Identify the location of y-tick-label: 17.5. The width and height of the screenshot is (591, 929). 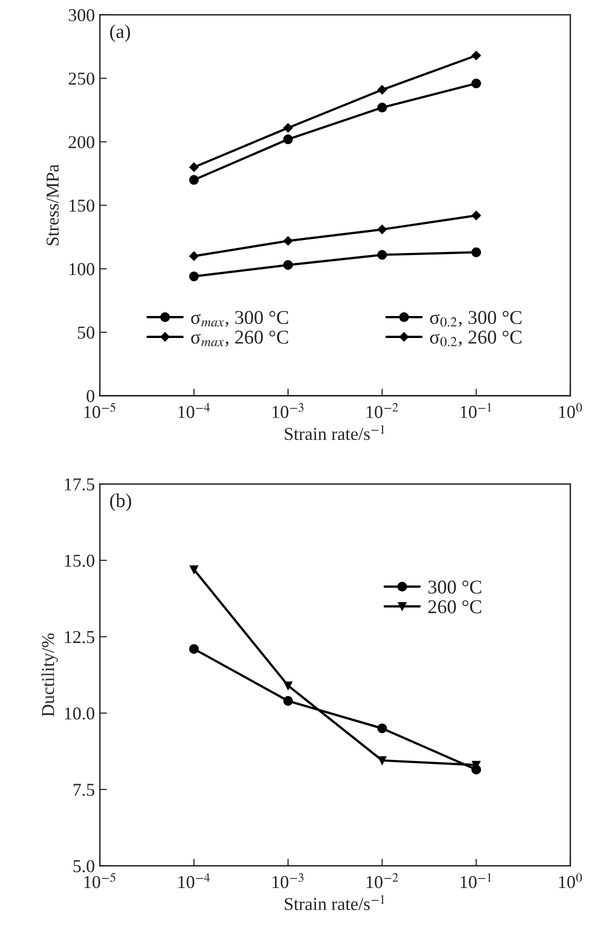
(79, 484).